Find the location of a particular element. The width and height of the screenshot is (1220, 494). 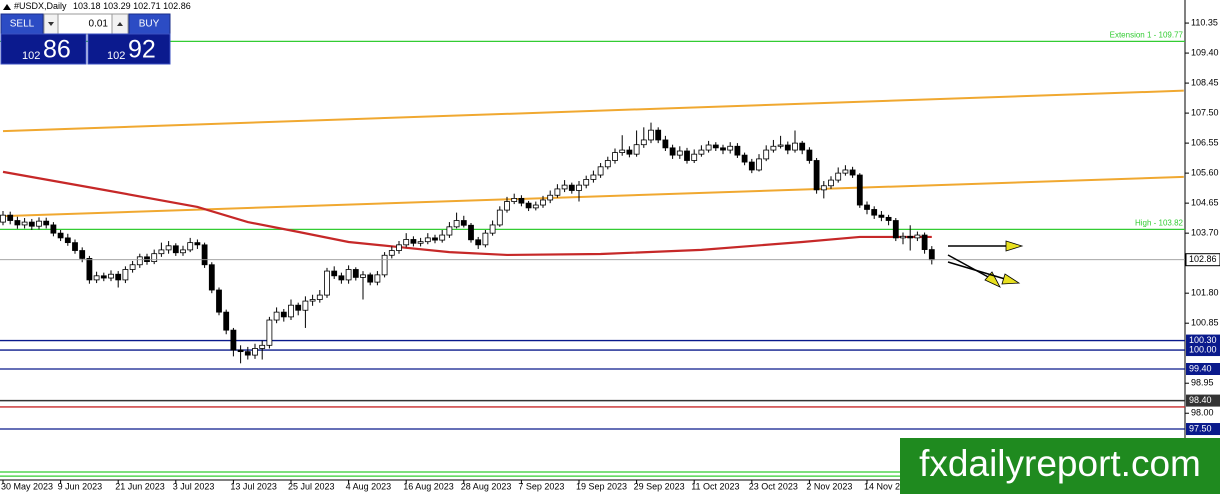

ask-tail: 92 is located at coordinates (142, 50).